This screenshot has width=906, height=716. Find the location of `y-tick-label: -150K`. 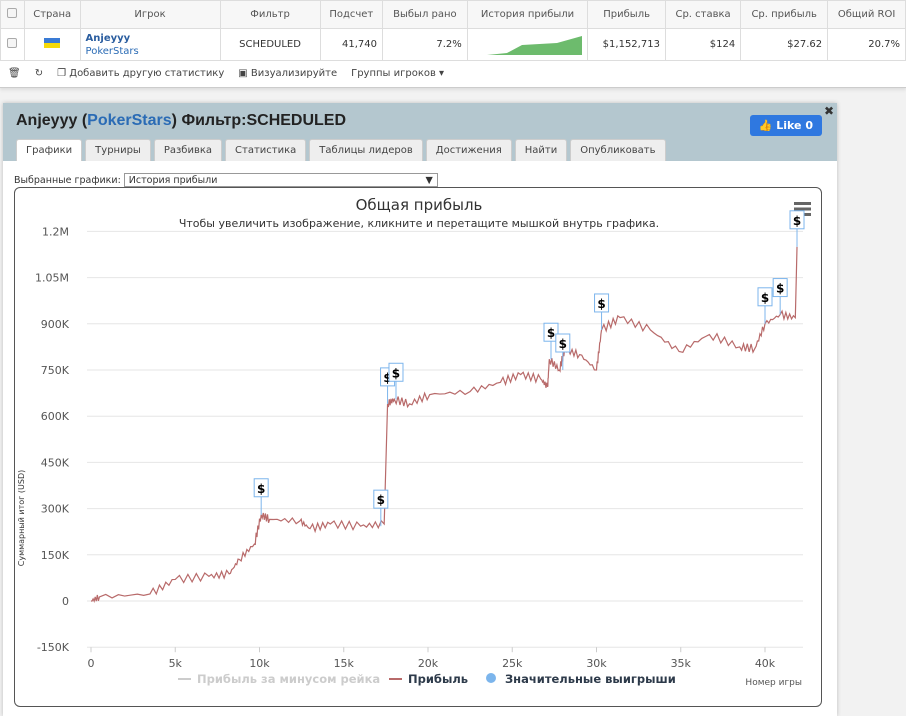

y-tick-label: -150K is located at coordinates (53, 647).